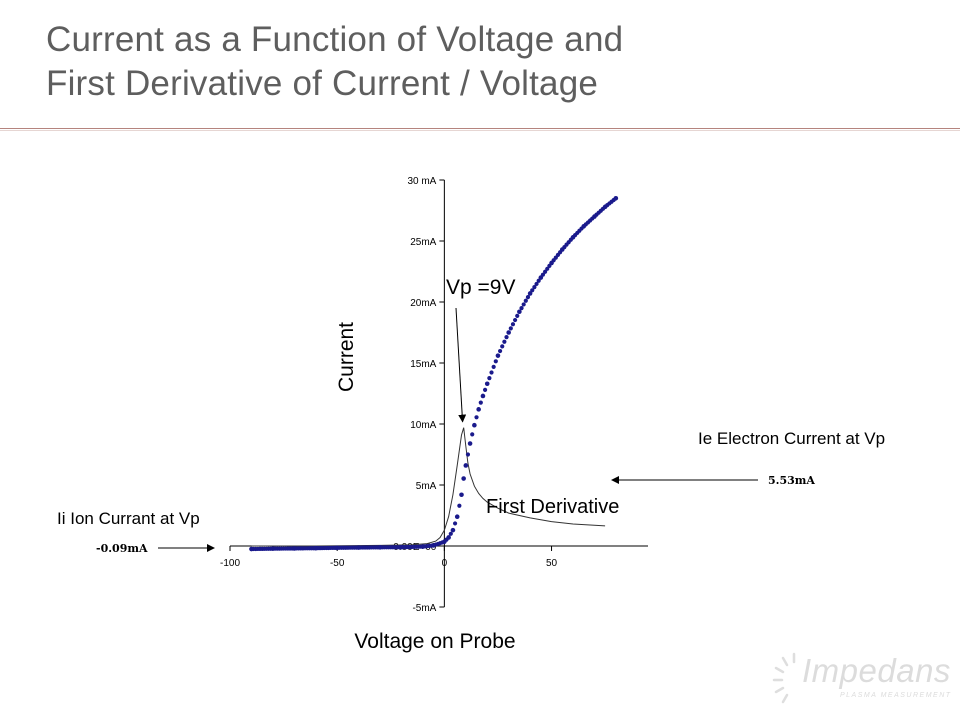 Image resolution: width=960 pixels, height=720 pixels. What do you see at coordinates (337, 563) in the screenshot?
I see `x-tick-label: -50` at bounding box center [337, 563].